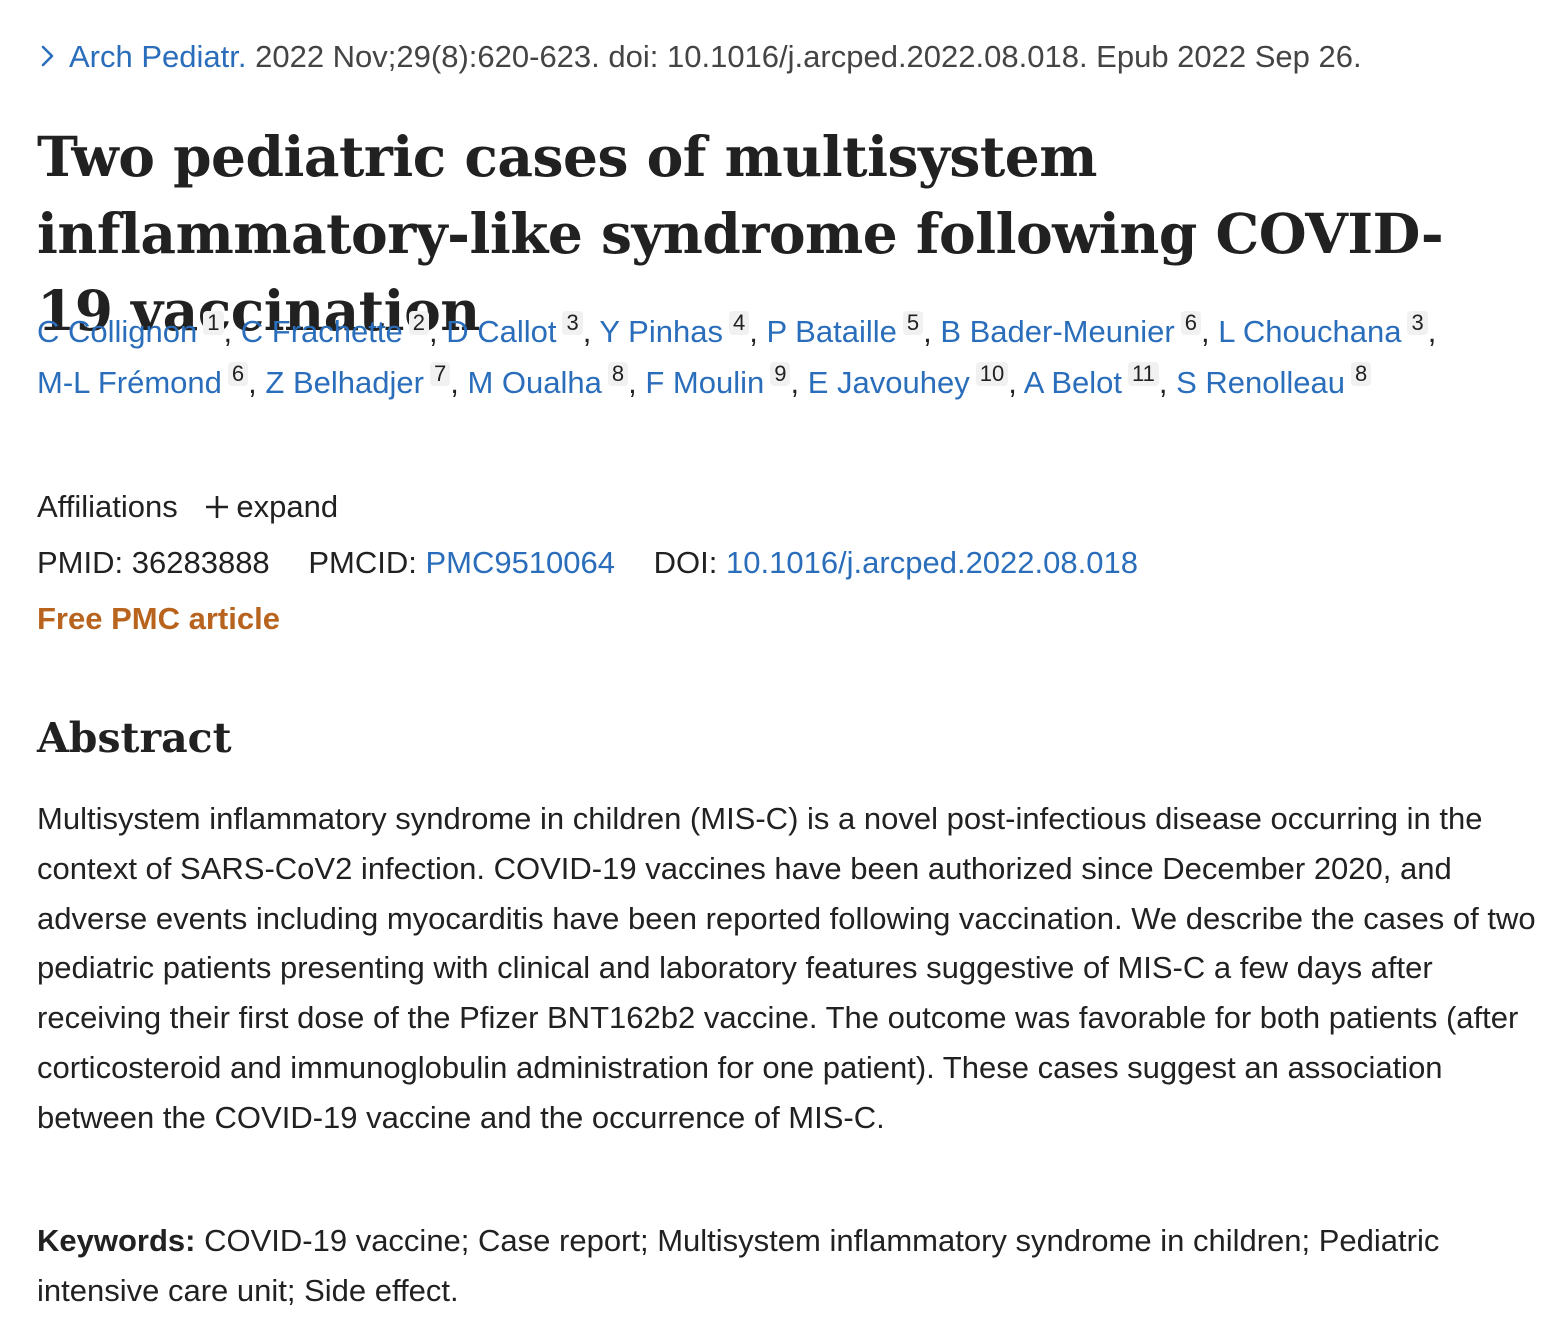 The height and width of the screenshot is (1334, 1563). I want to click on journal-link: Arch Pediatr., so click(141, 56).